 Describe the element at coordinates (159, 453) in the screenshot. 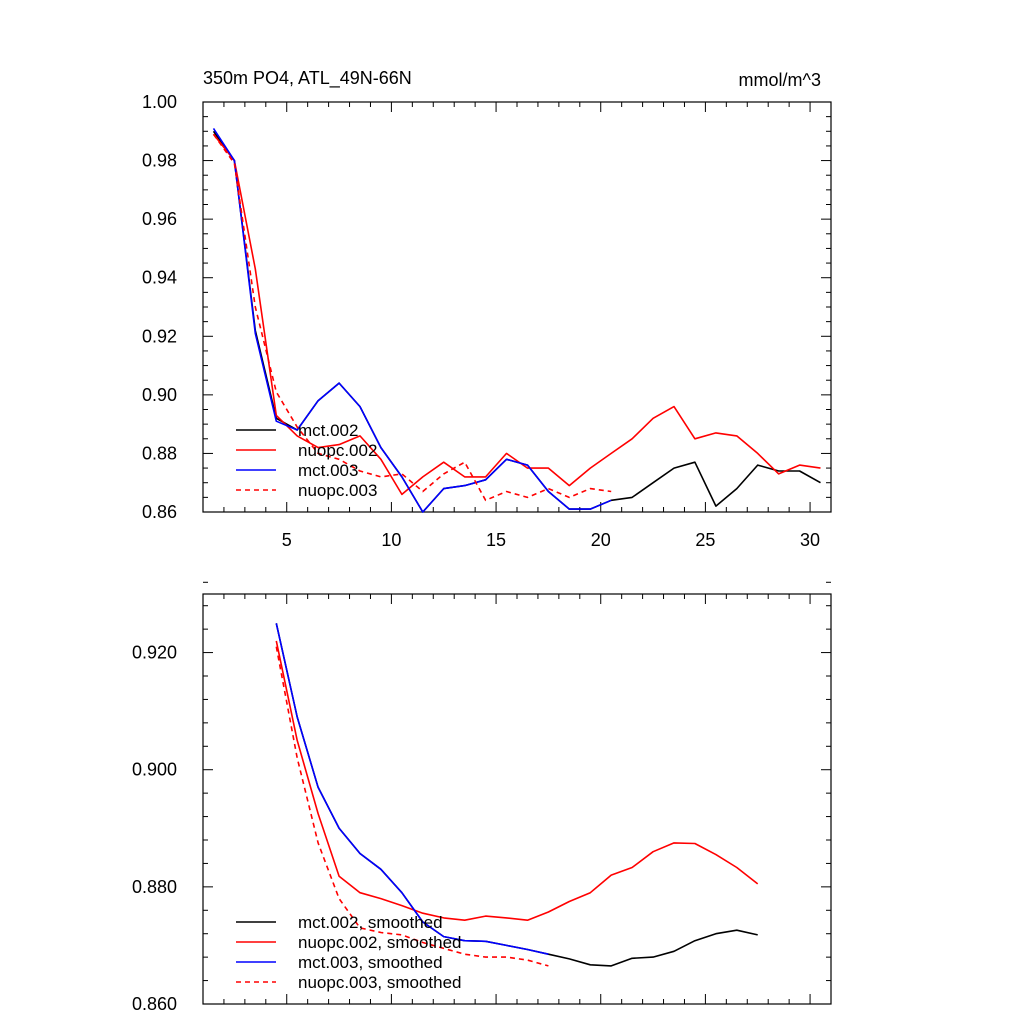

I see `y-tick-label: 0.88` at that location.